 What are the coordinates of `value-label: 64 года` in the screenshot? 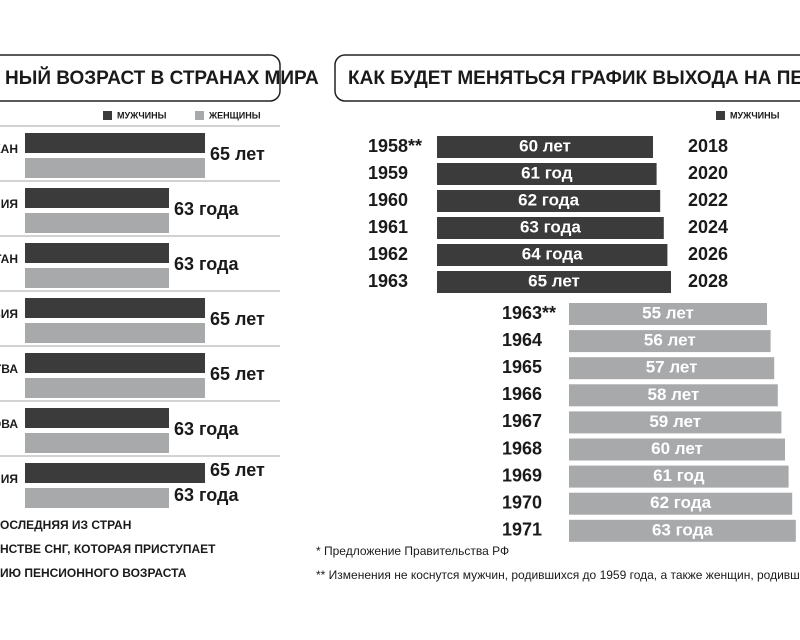 It's located at (552, 253).